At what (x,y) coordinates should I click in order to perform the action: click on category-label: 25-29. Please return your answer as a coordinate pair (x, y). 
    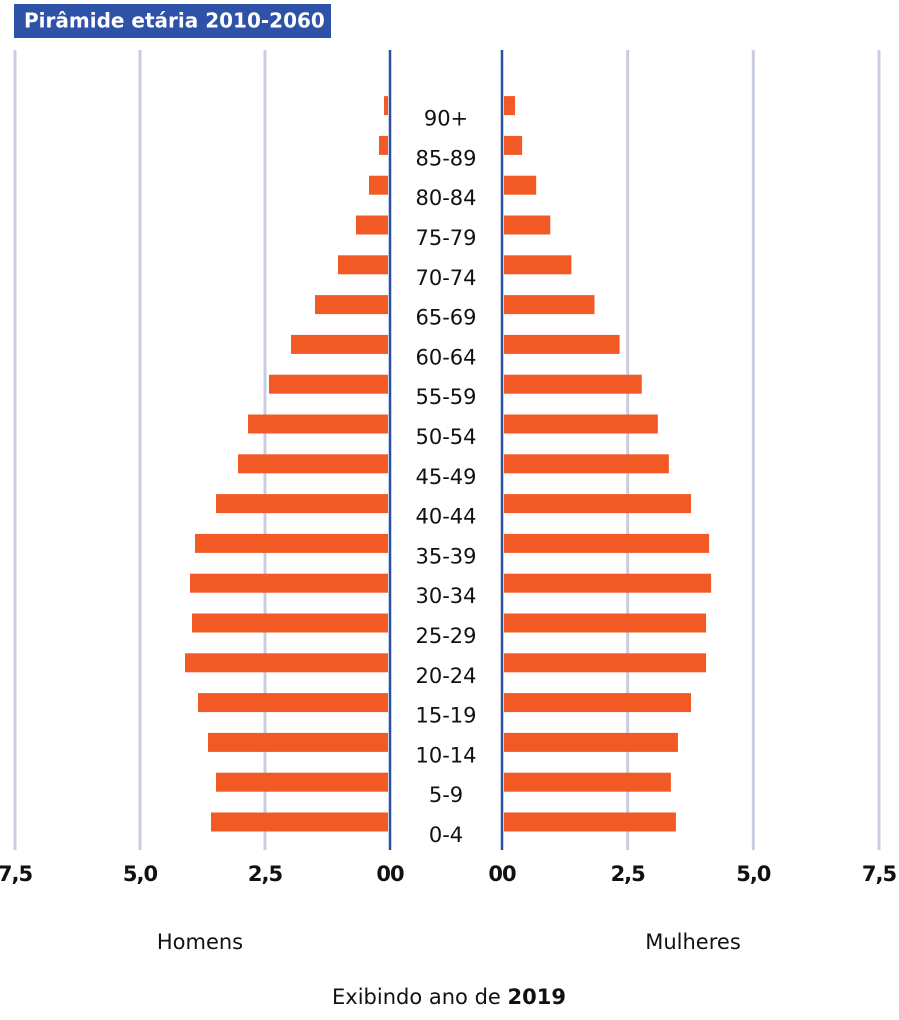
    Looking at the image, I should click on (445, 636).